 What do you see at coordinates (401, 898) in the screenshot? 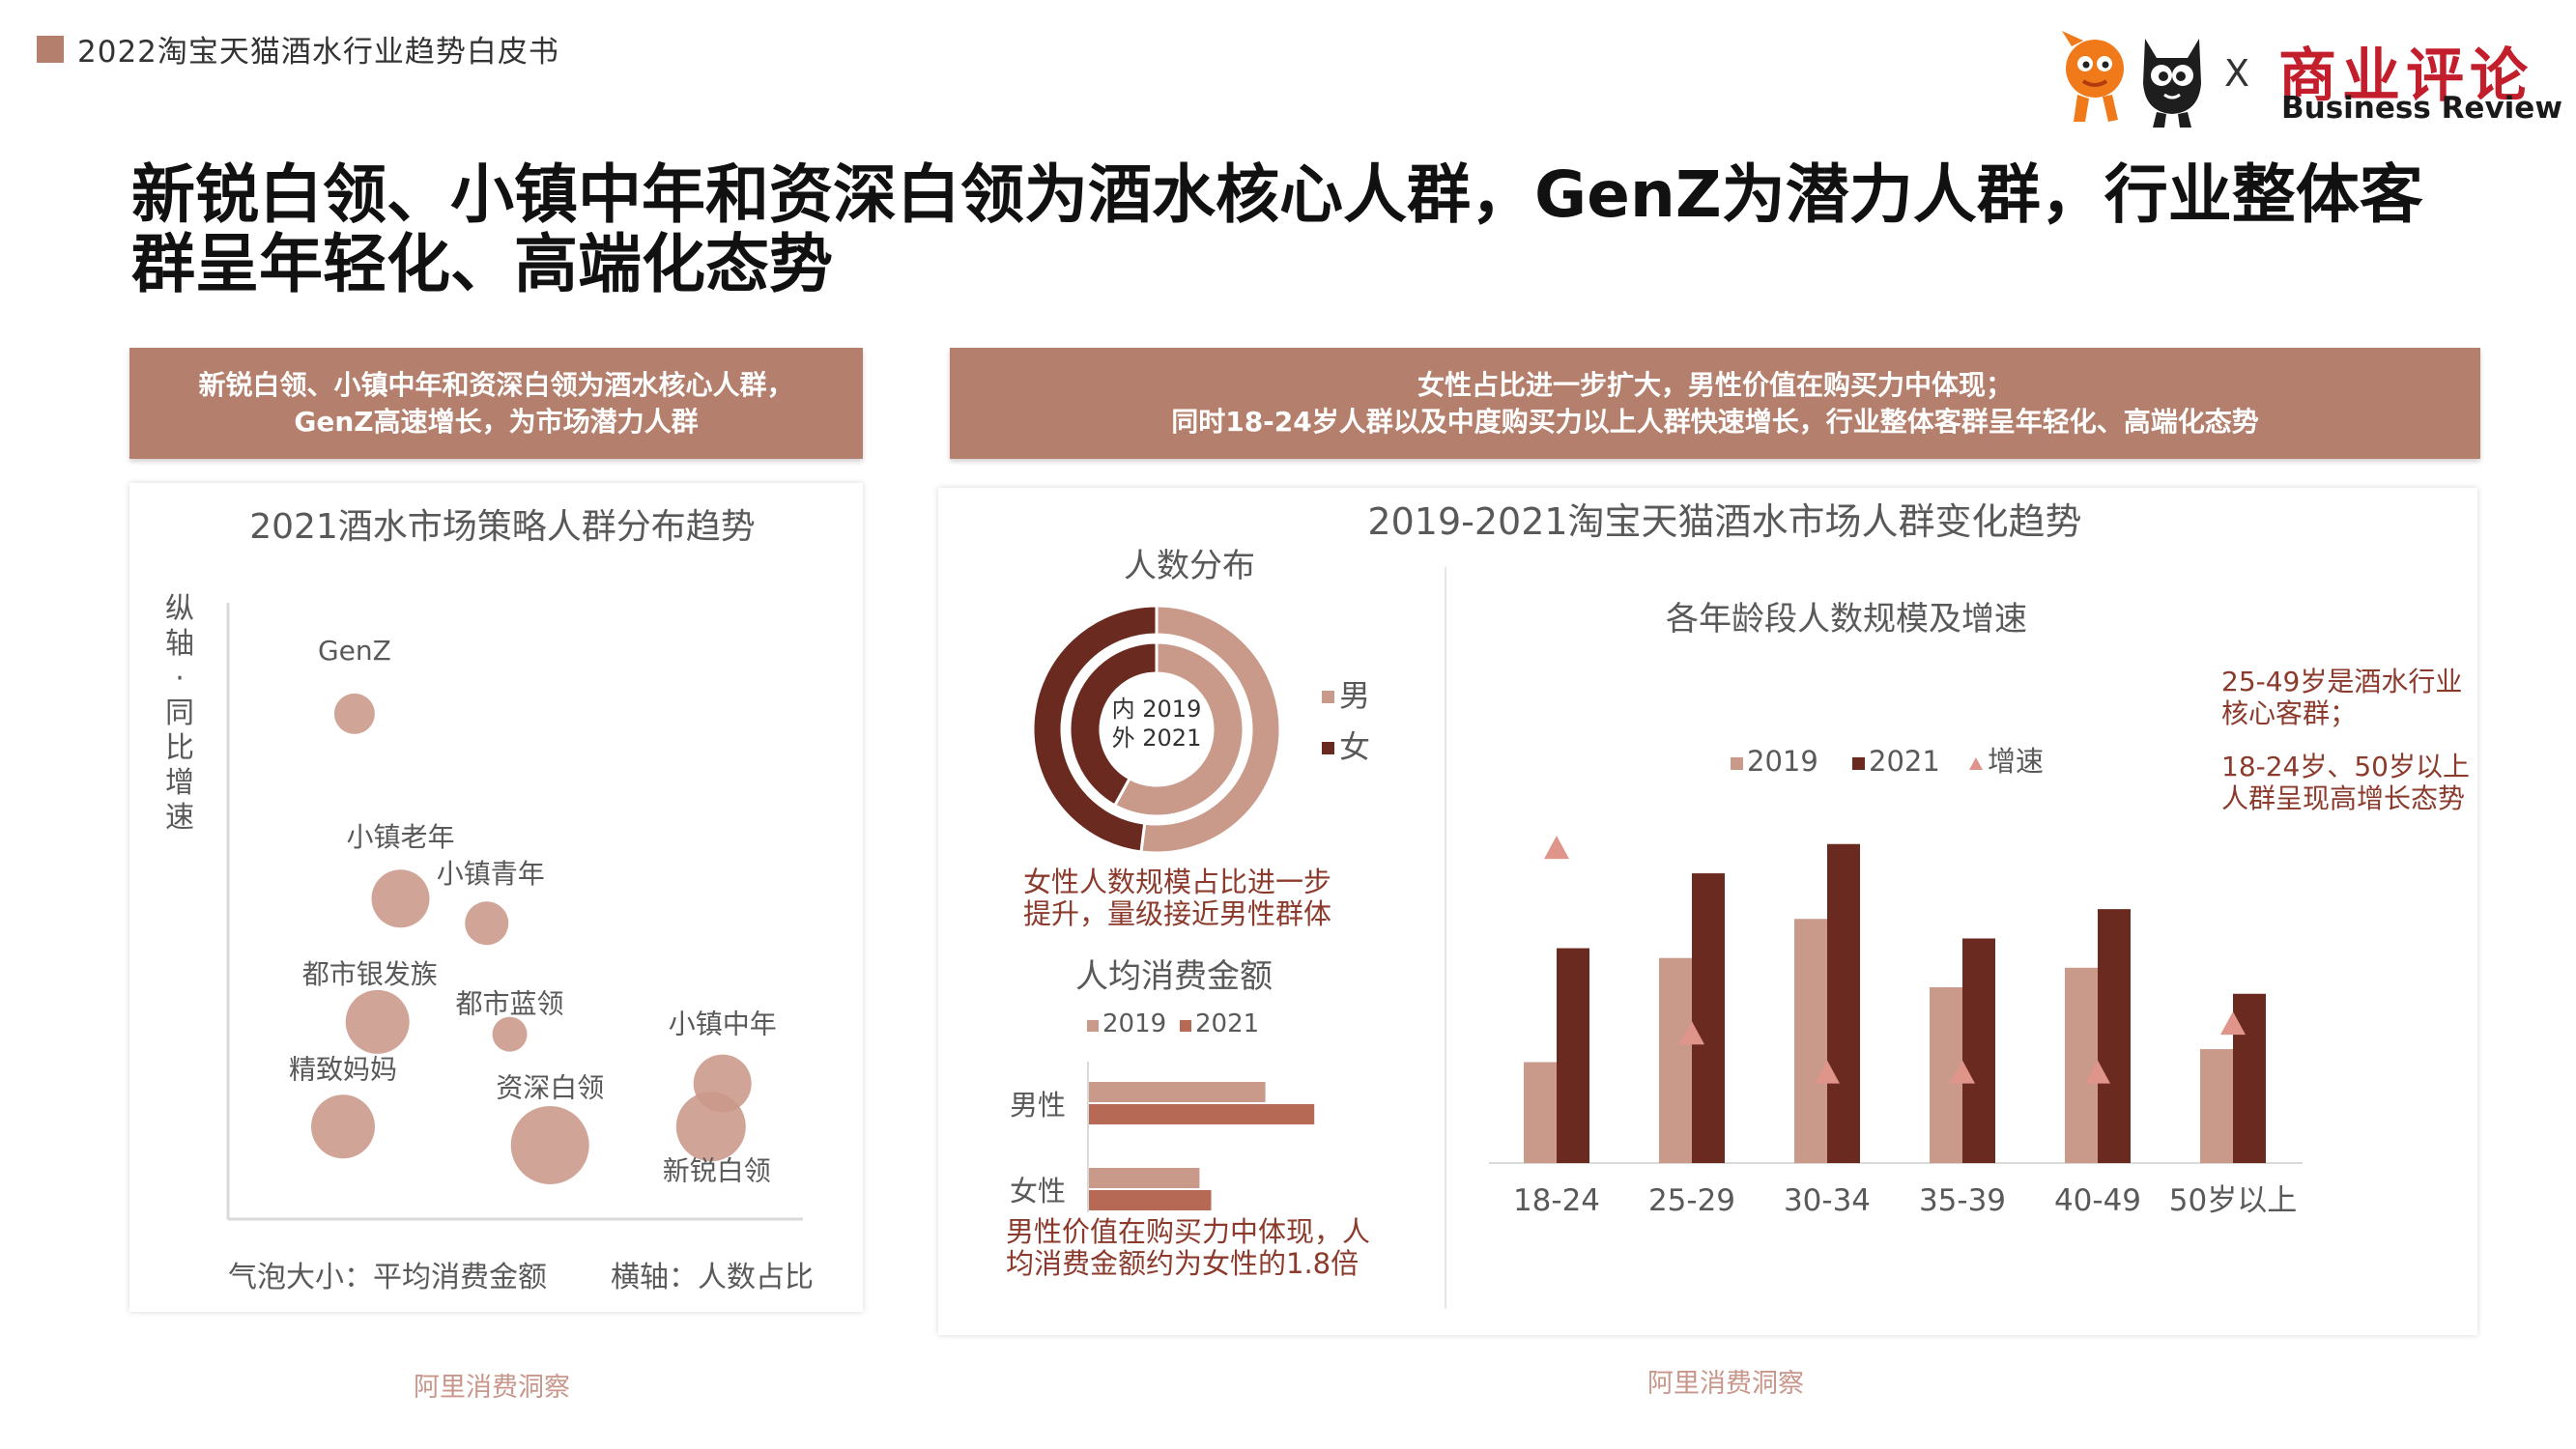
I see `bubble-小镇老年` at bounding box center [401, 898].